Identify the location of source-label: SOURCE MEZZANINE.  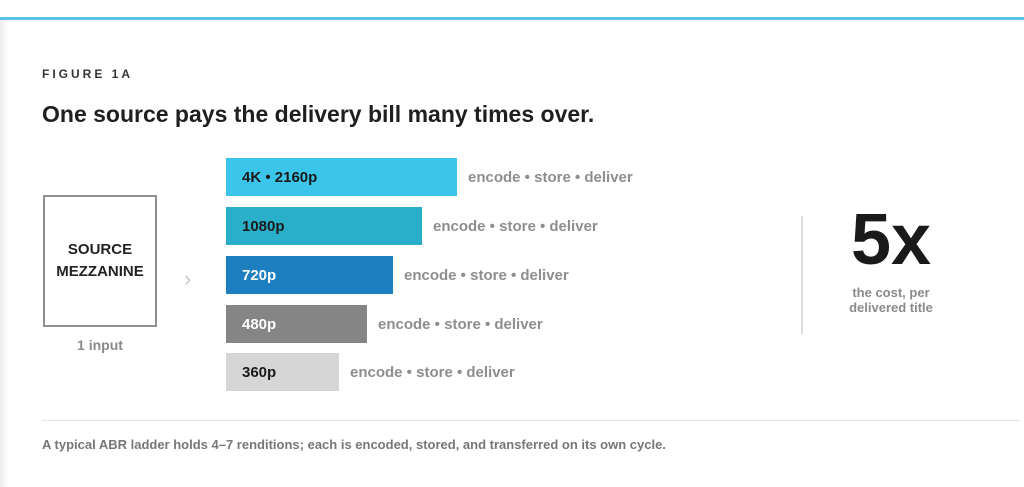
(100, 260).